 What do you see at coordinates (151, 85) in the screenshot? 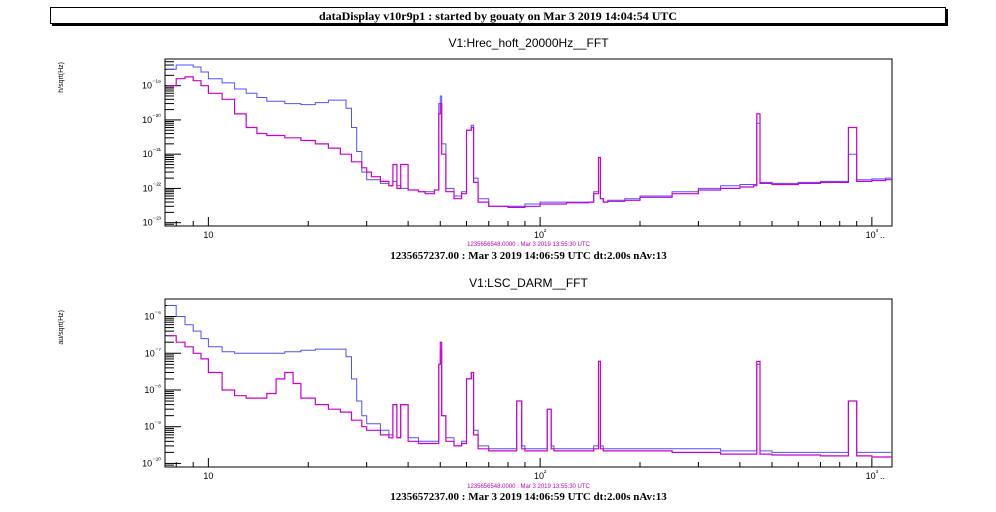
I see `y-tick-label: 10⁻¹⁹` at bounding box center [151, 85].